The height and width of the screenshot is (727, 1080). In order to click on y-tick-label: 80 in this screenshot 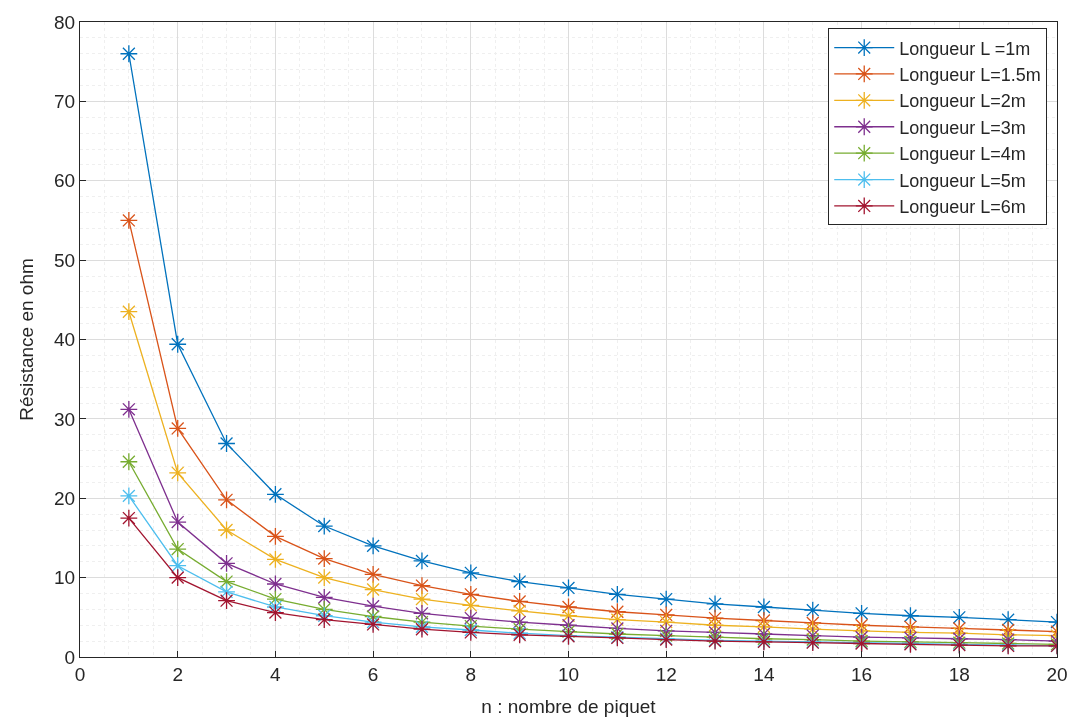, I will do `click(65, 22)`.